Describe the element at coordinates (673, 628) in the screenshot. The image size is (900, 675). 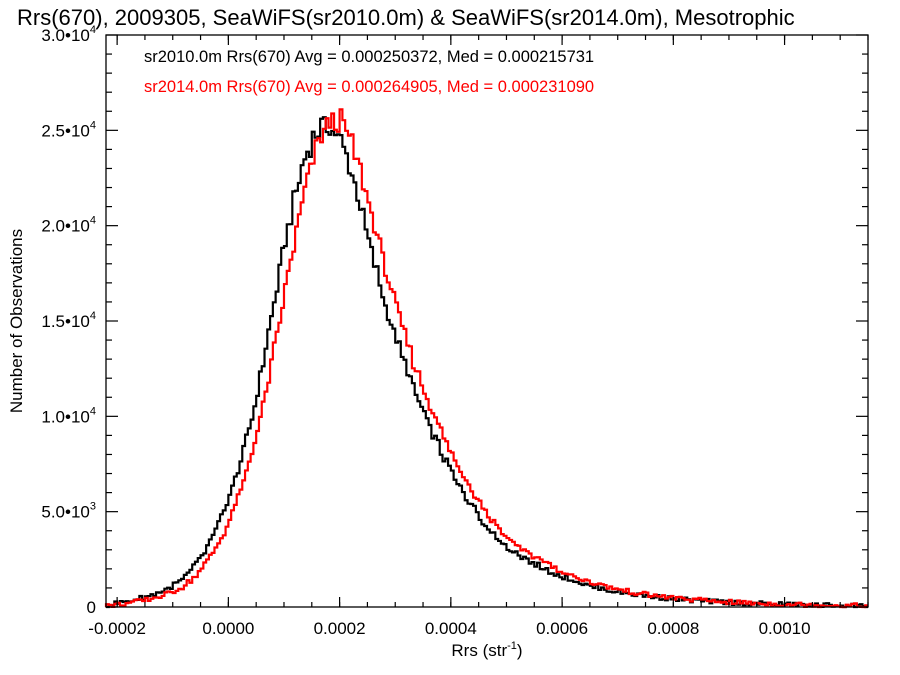
I see `x-tick-label: 0.0008` at that location.